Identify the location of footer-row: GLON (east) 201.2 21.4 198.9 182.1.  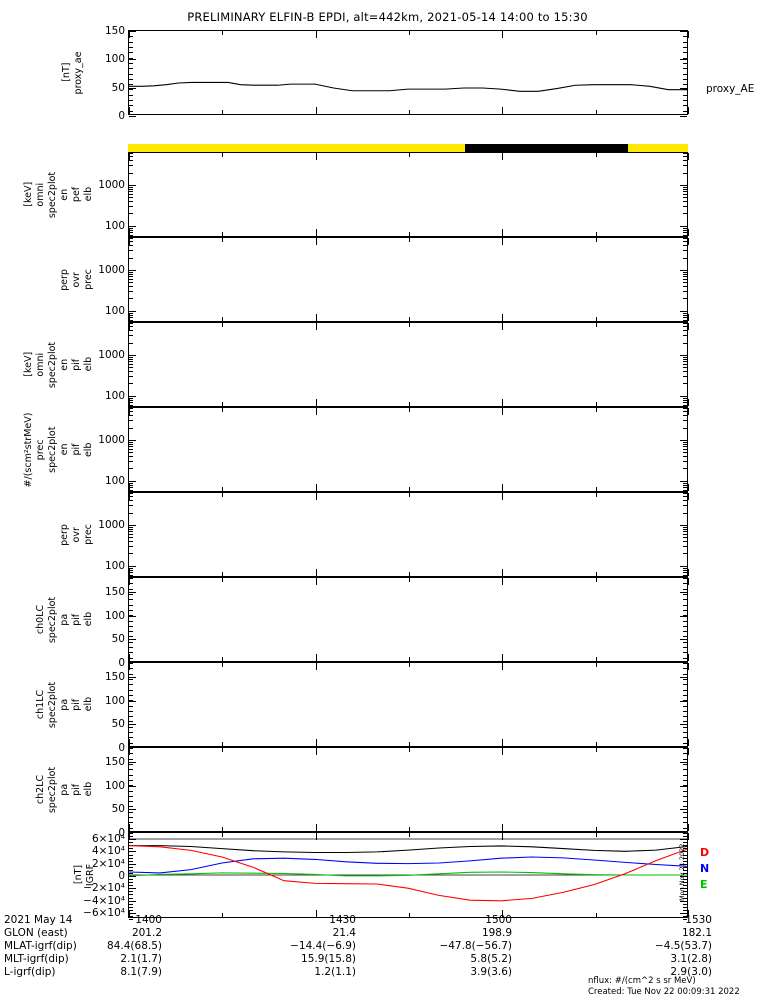
(387, 933).